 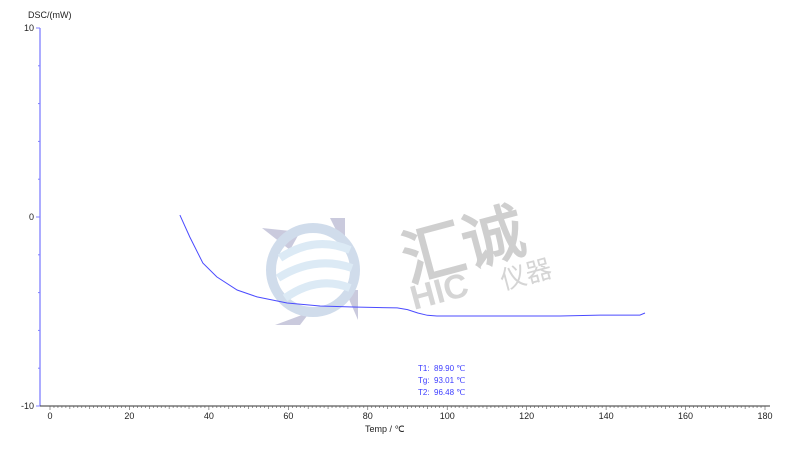 What do you see at coordinates (408, 261) in the screenshot?
I see `watermark: 汇诚 HIC 仪器` at bounding box center [408, 261].